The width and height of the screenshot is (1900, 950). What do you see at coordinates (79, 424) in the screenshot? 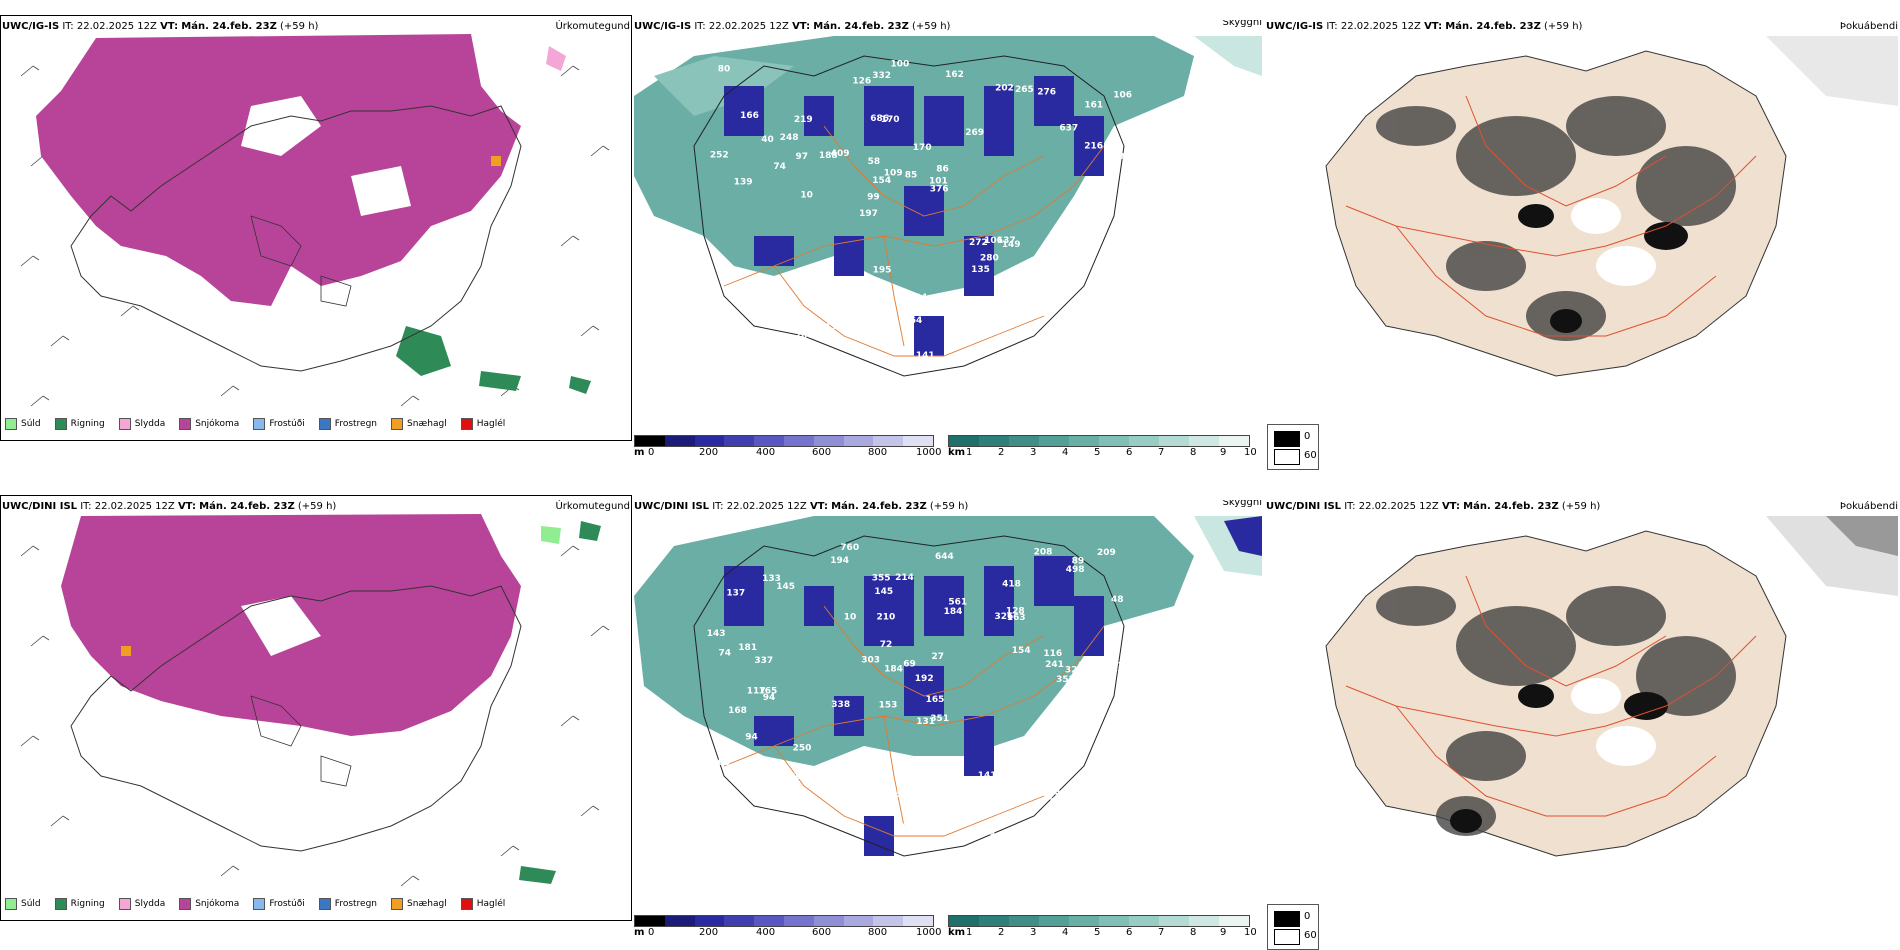
I see `legend-item: Rigning` at bounding box center [79, 424].